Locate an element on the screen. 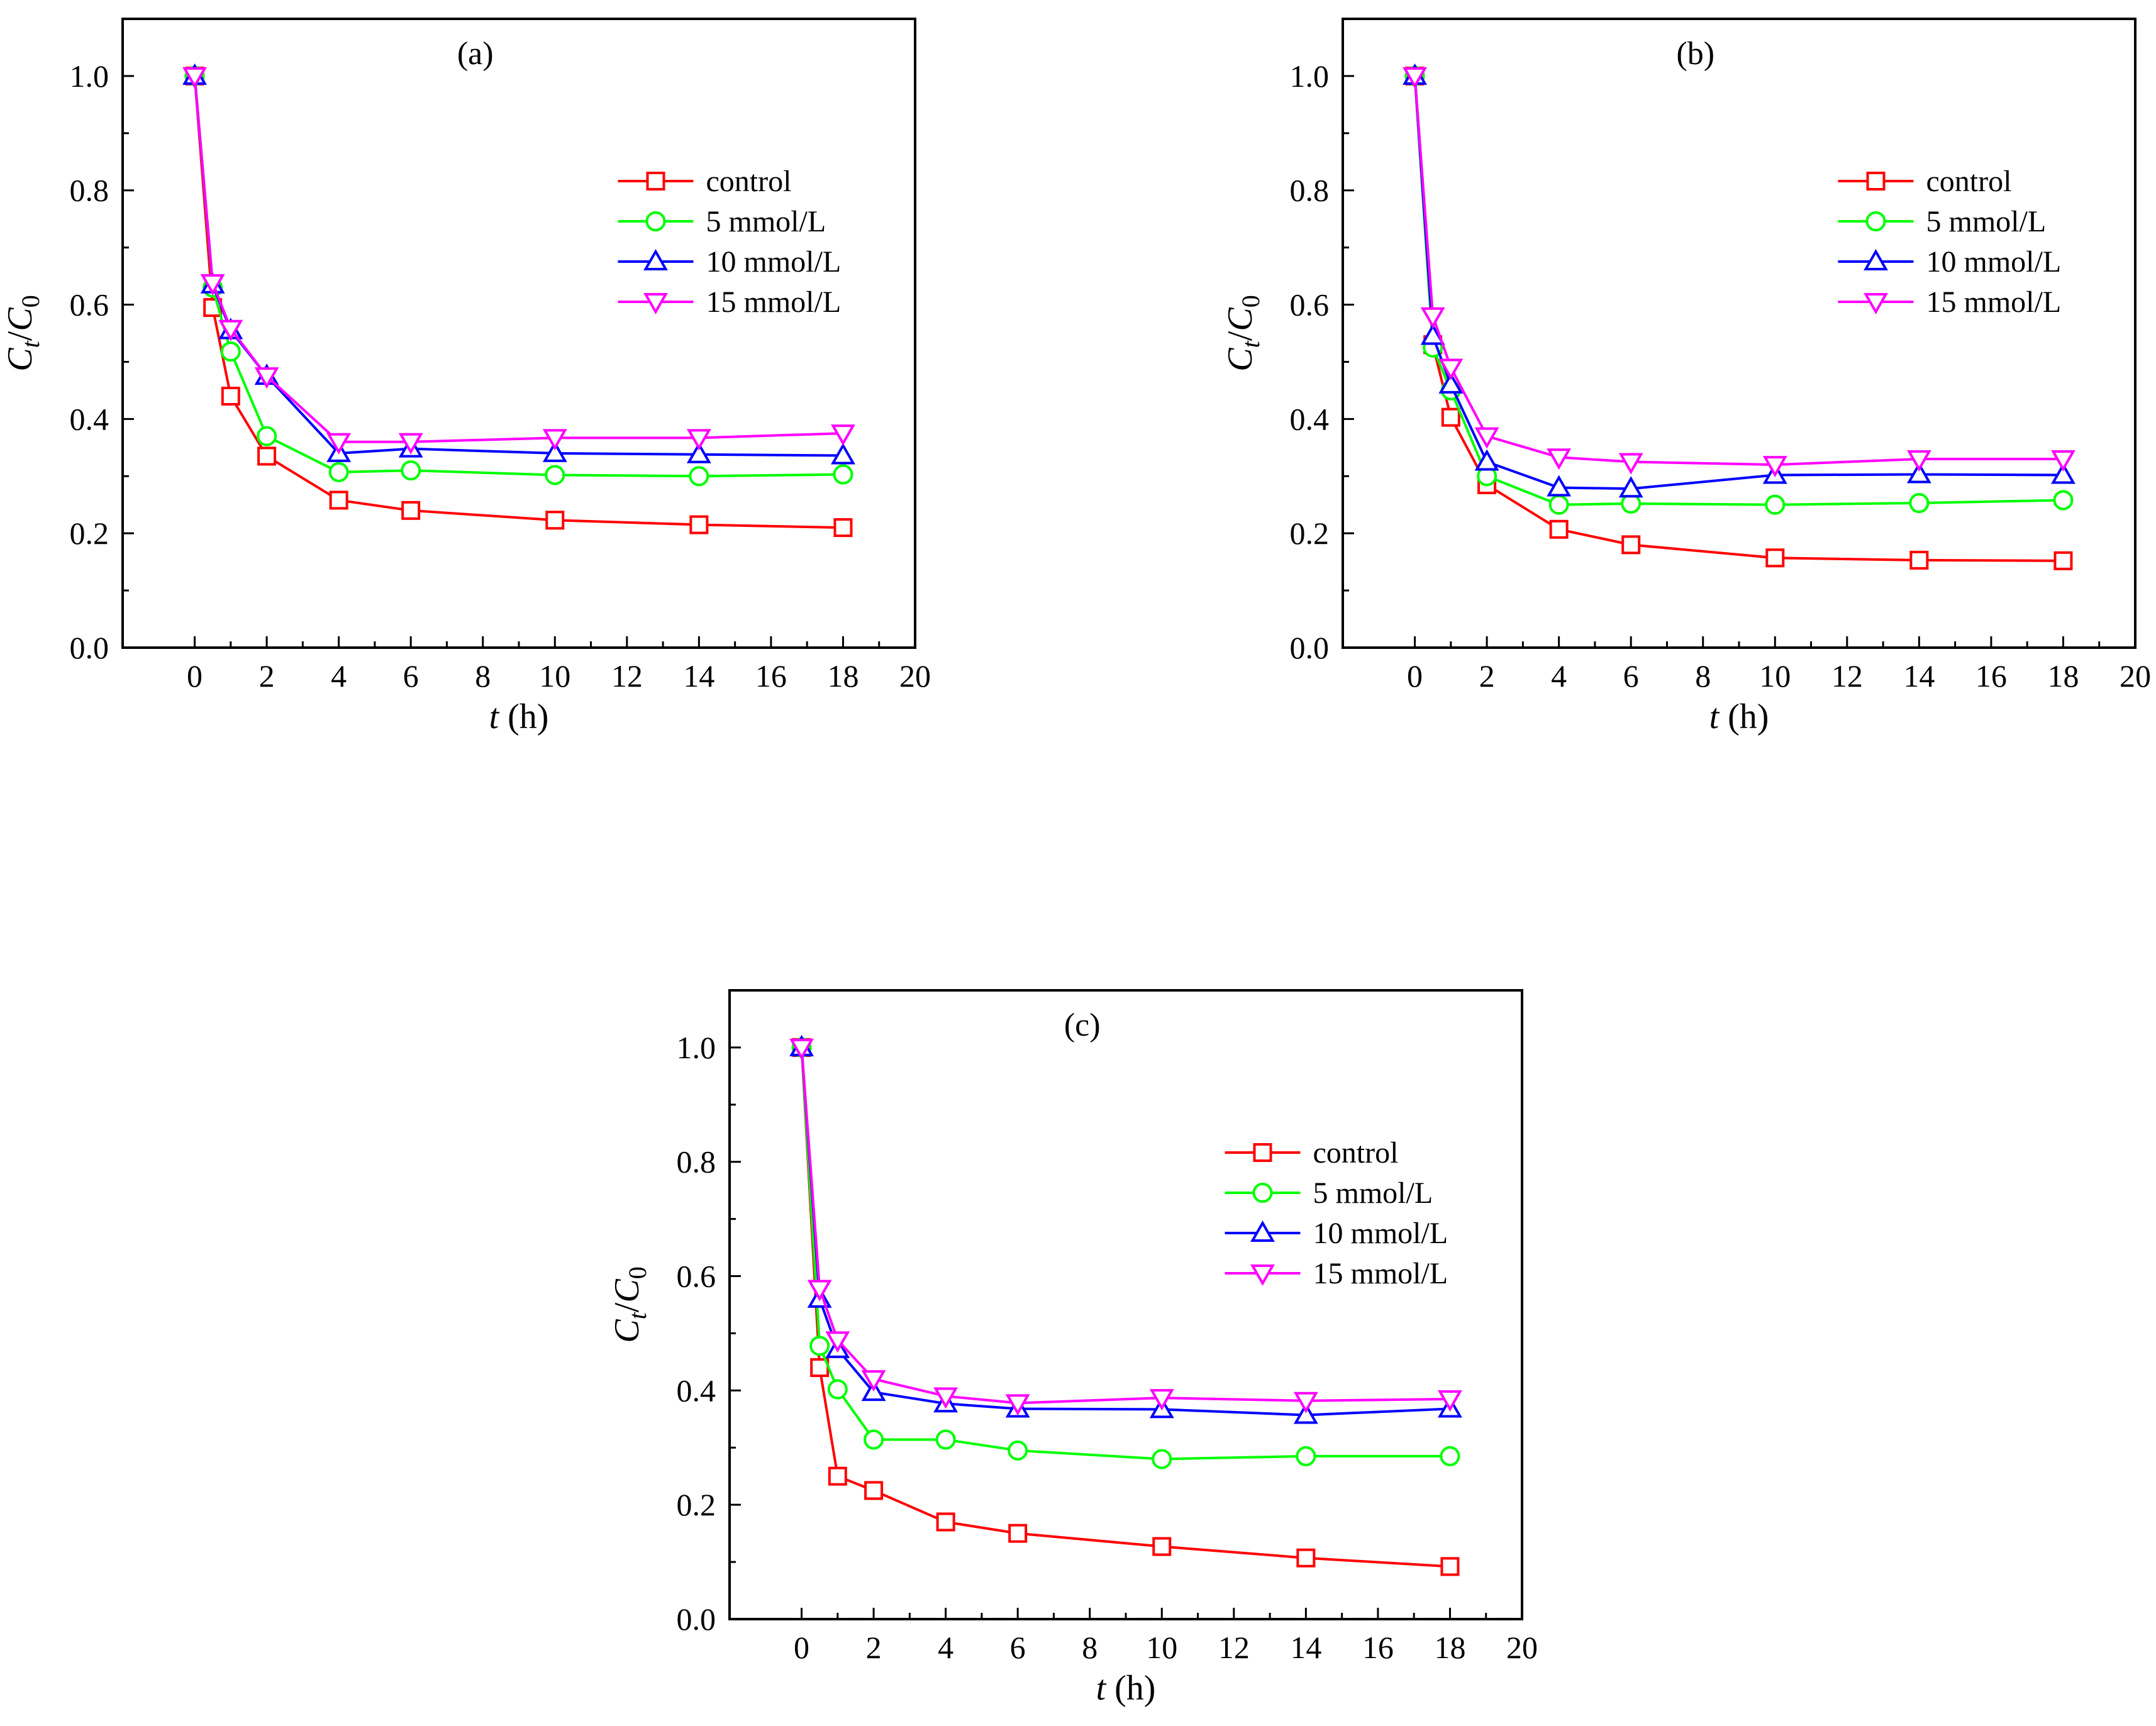 This screenshot has height=1726, width=2156. x-tick-label-c: 4 is located at coordinates (945, 1647).